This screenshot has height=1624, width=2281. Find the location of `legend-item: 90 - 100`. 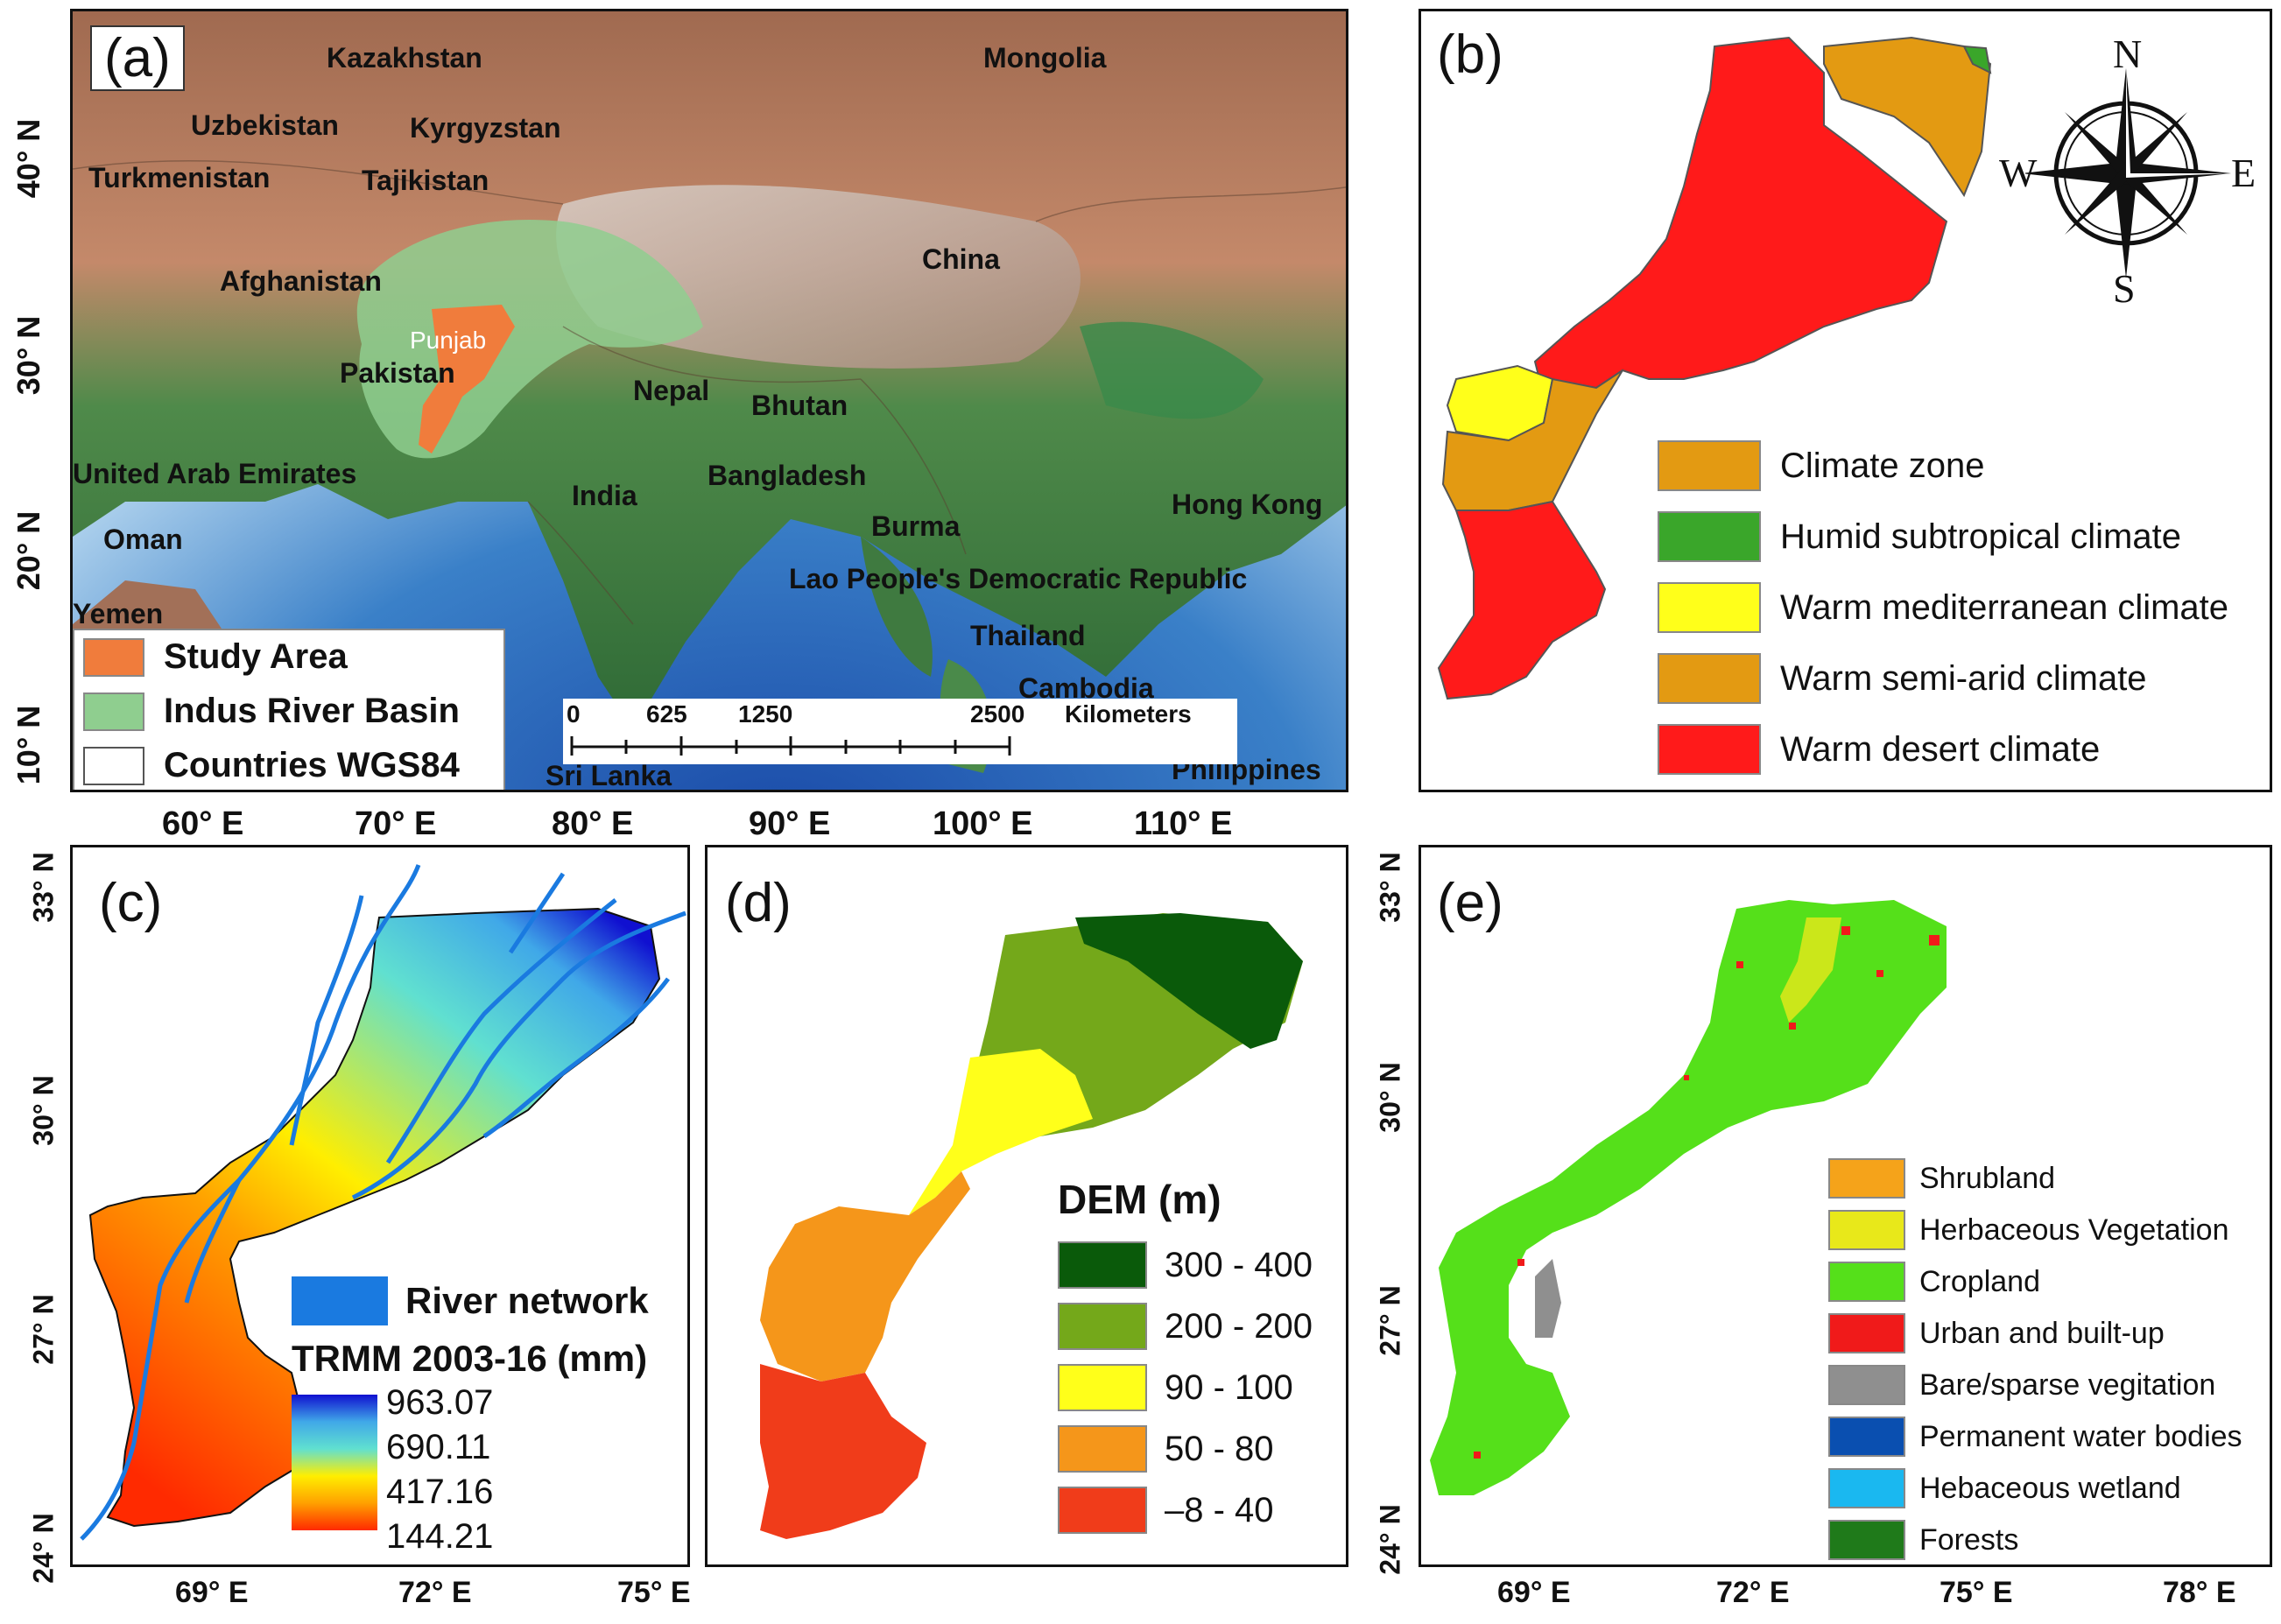

legend-item: 90 - 100 is located at coordinates (1175, 1387).